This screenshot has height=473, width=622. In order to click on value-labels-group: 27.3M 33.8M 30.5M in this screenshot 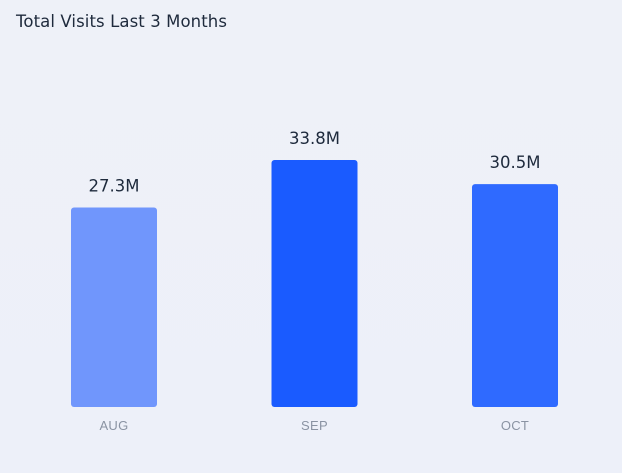, I will do `click(315, 162)`.